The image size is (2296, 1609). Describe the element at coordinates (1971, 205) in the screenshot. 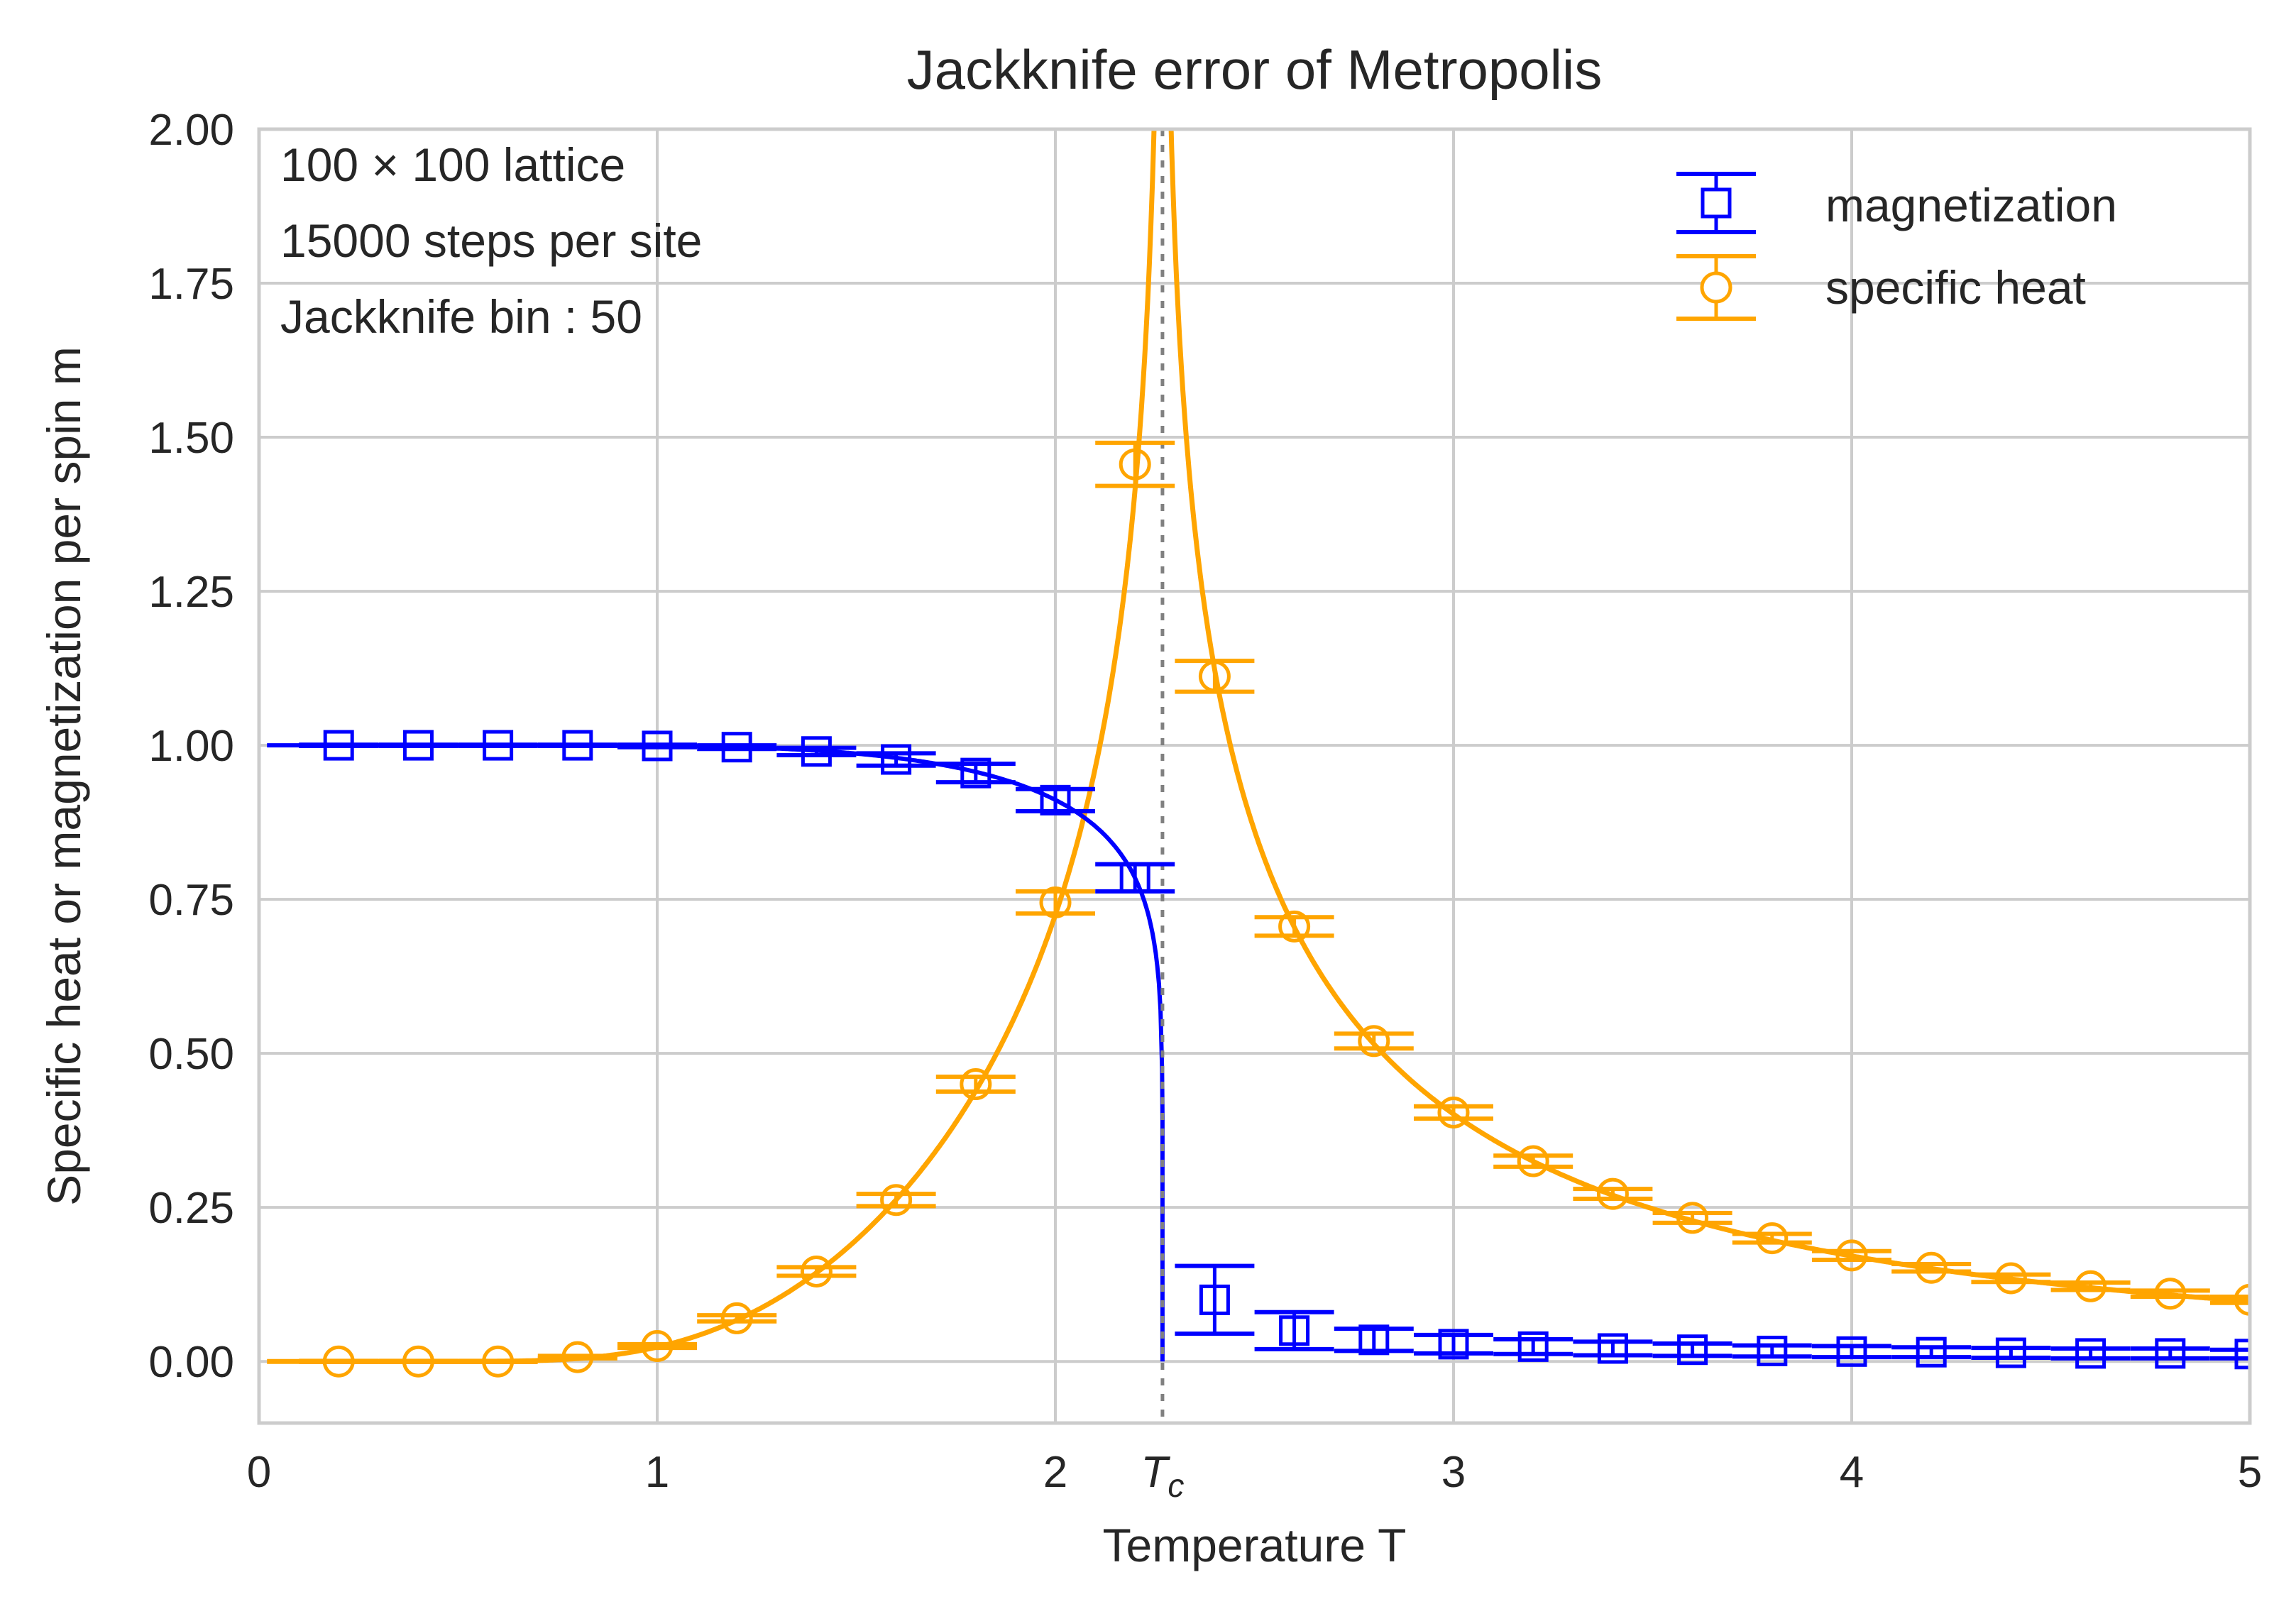

I see `legend-label-magnetization: magnetization` at that location.